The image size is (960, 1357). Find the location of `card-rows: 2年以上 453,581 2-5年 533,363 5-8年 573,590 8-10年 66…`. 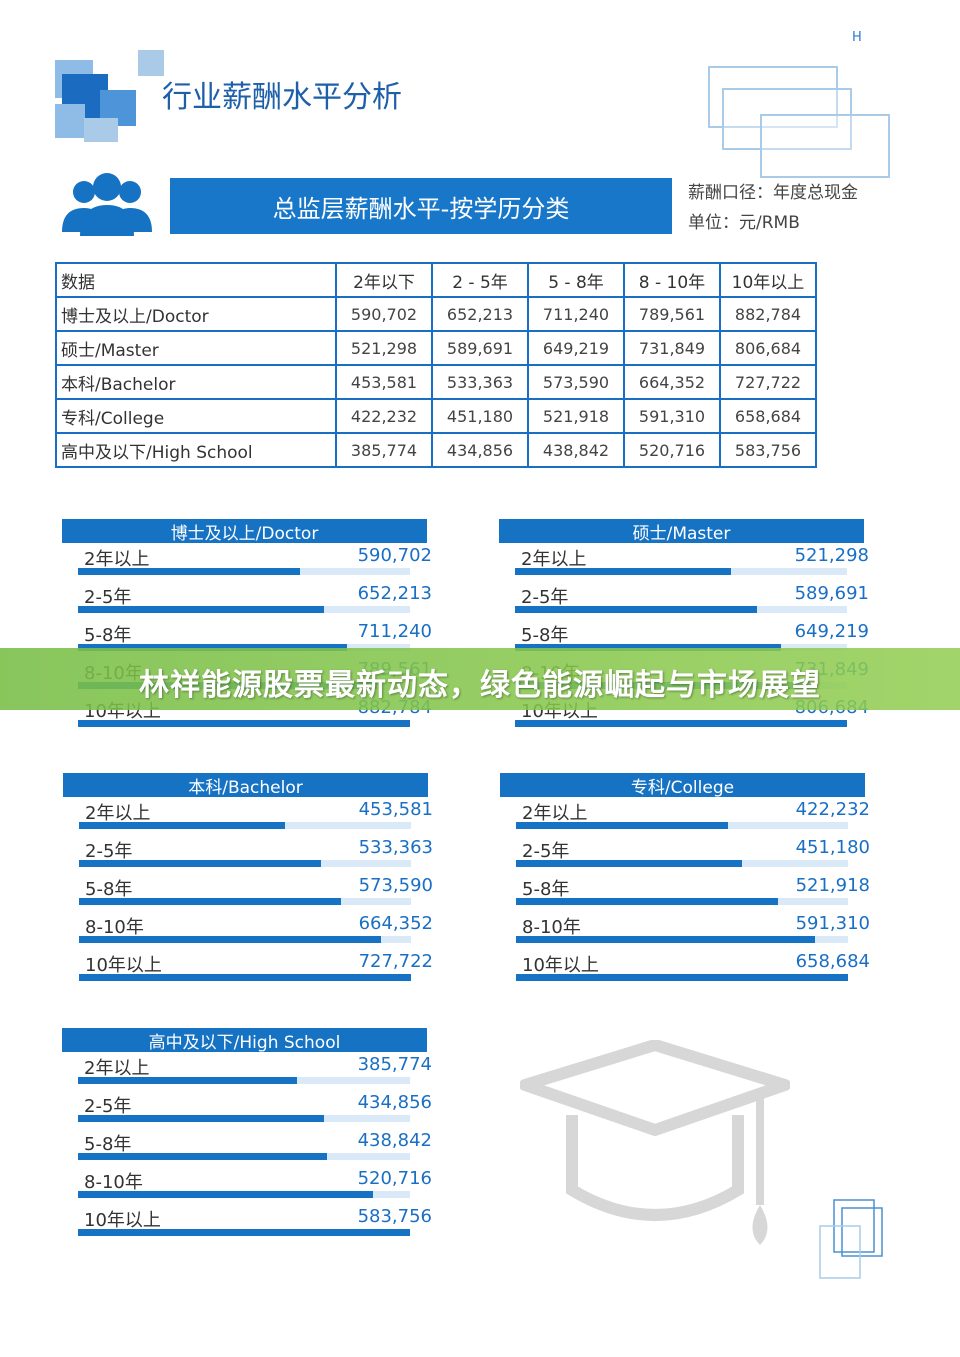

card-rows: 2年以上 453,581 2-5年 533,363 5-8年 573,590 8-10年 66… is located at coordinates (248, 892).